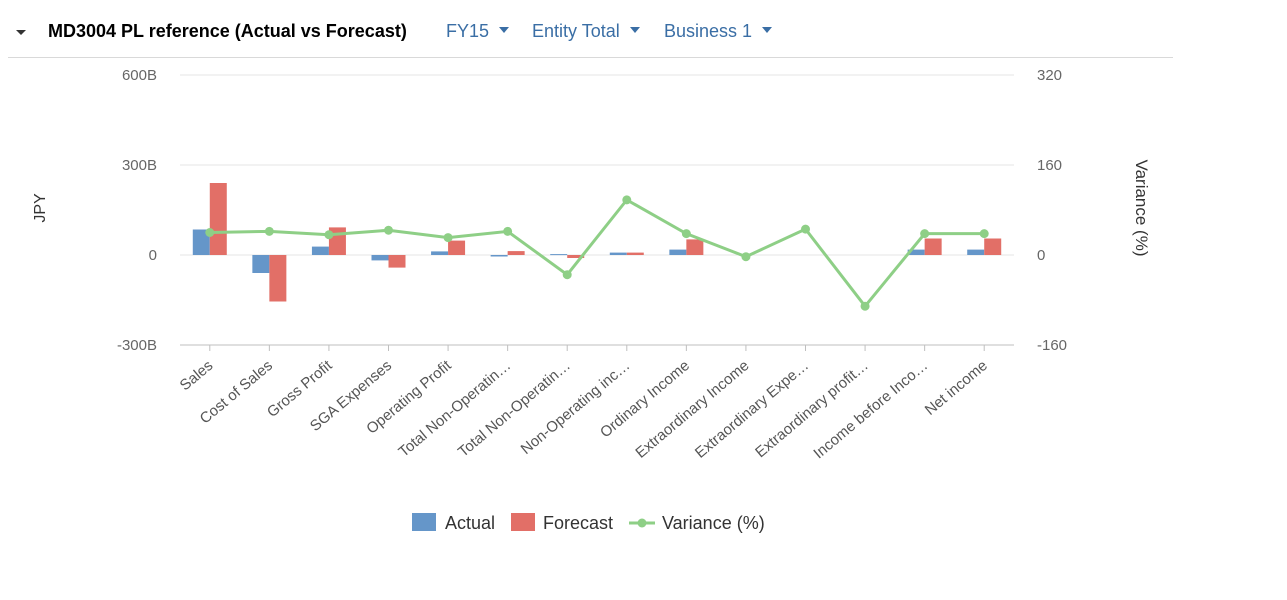  I want to click on legend-swatch-forecast, so click(523, 522).